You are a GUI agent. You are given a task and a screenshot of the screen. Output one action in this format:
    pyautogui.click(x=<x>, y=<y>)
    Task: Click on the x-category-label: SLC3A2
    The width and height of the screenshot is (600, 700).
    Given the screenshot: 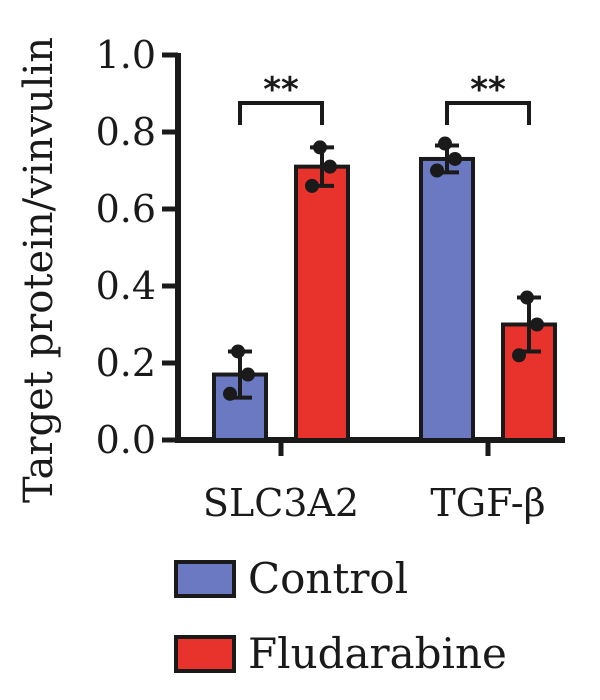 What is the action you would take?
    pyautogui.click(x=281, y=503)
    